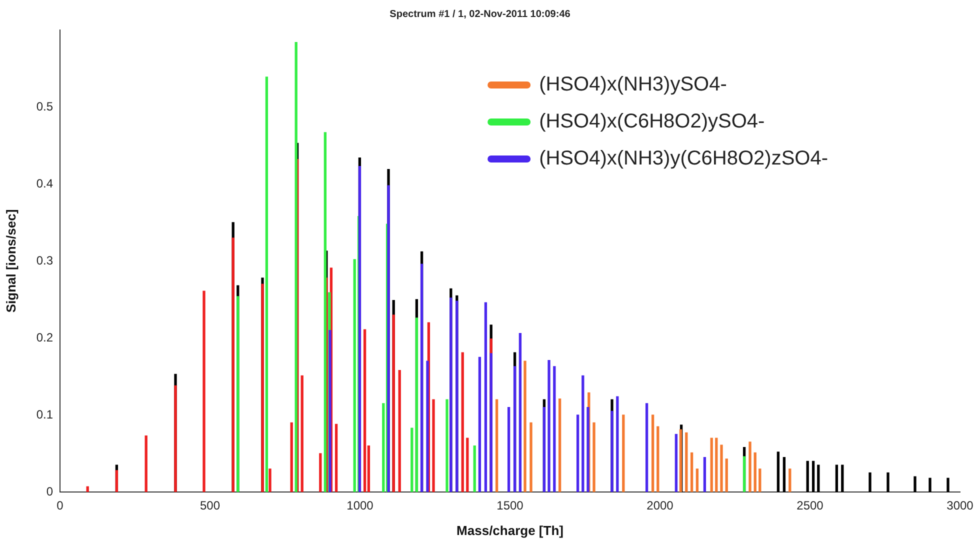 The height and width of the screenshot is (543, 980). I want to click on x-tick-label: 3000, so click(960, 505).